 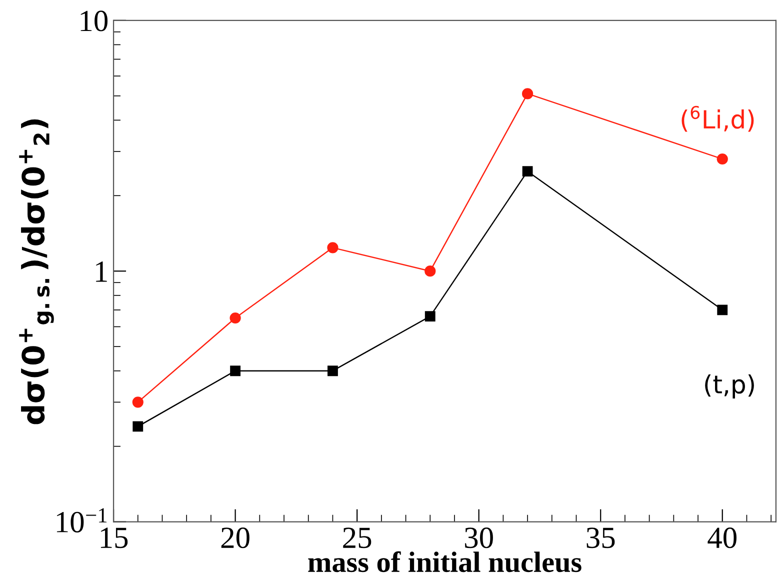 I want to click on x-tick-label: 40, so click(x=722, y=538).